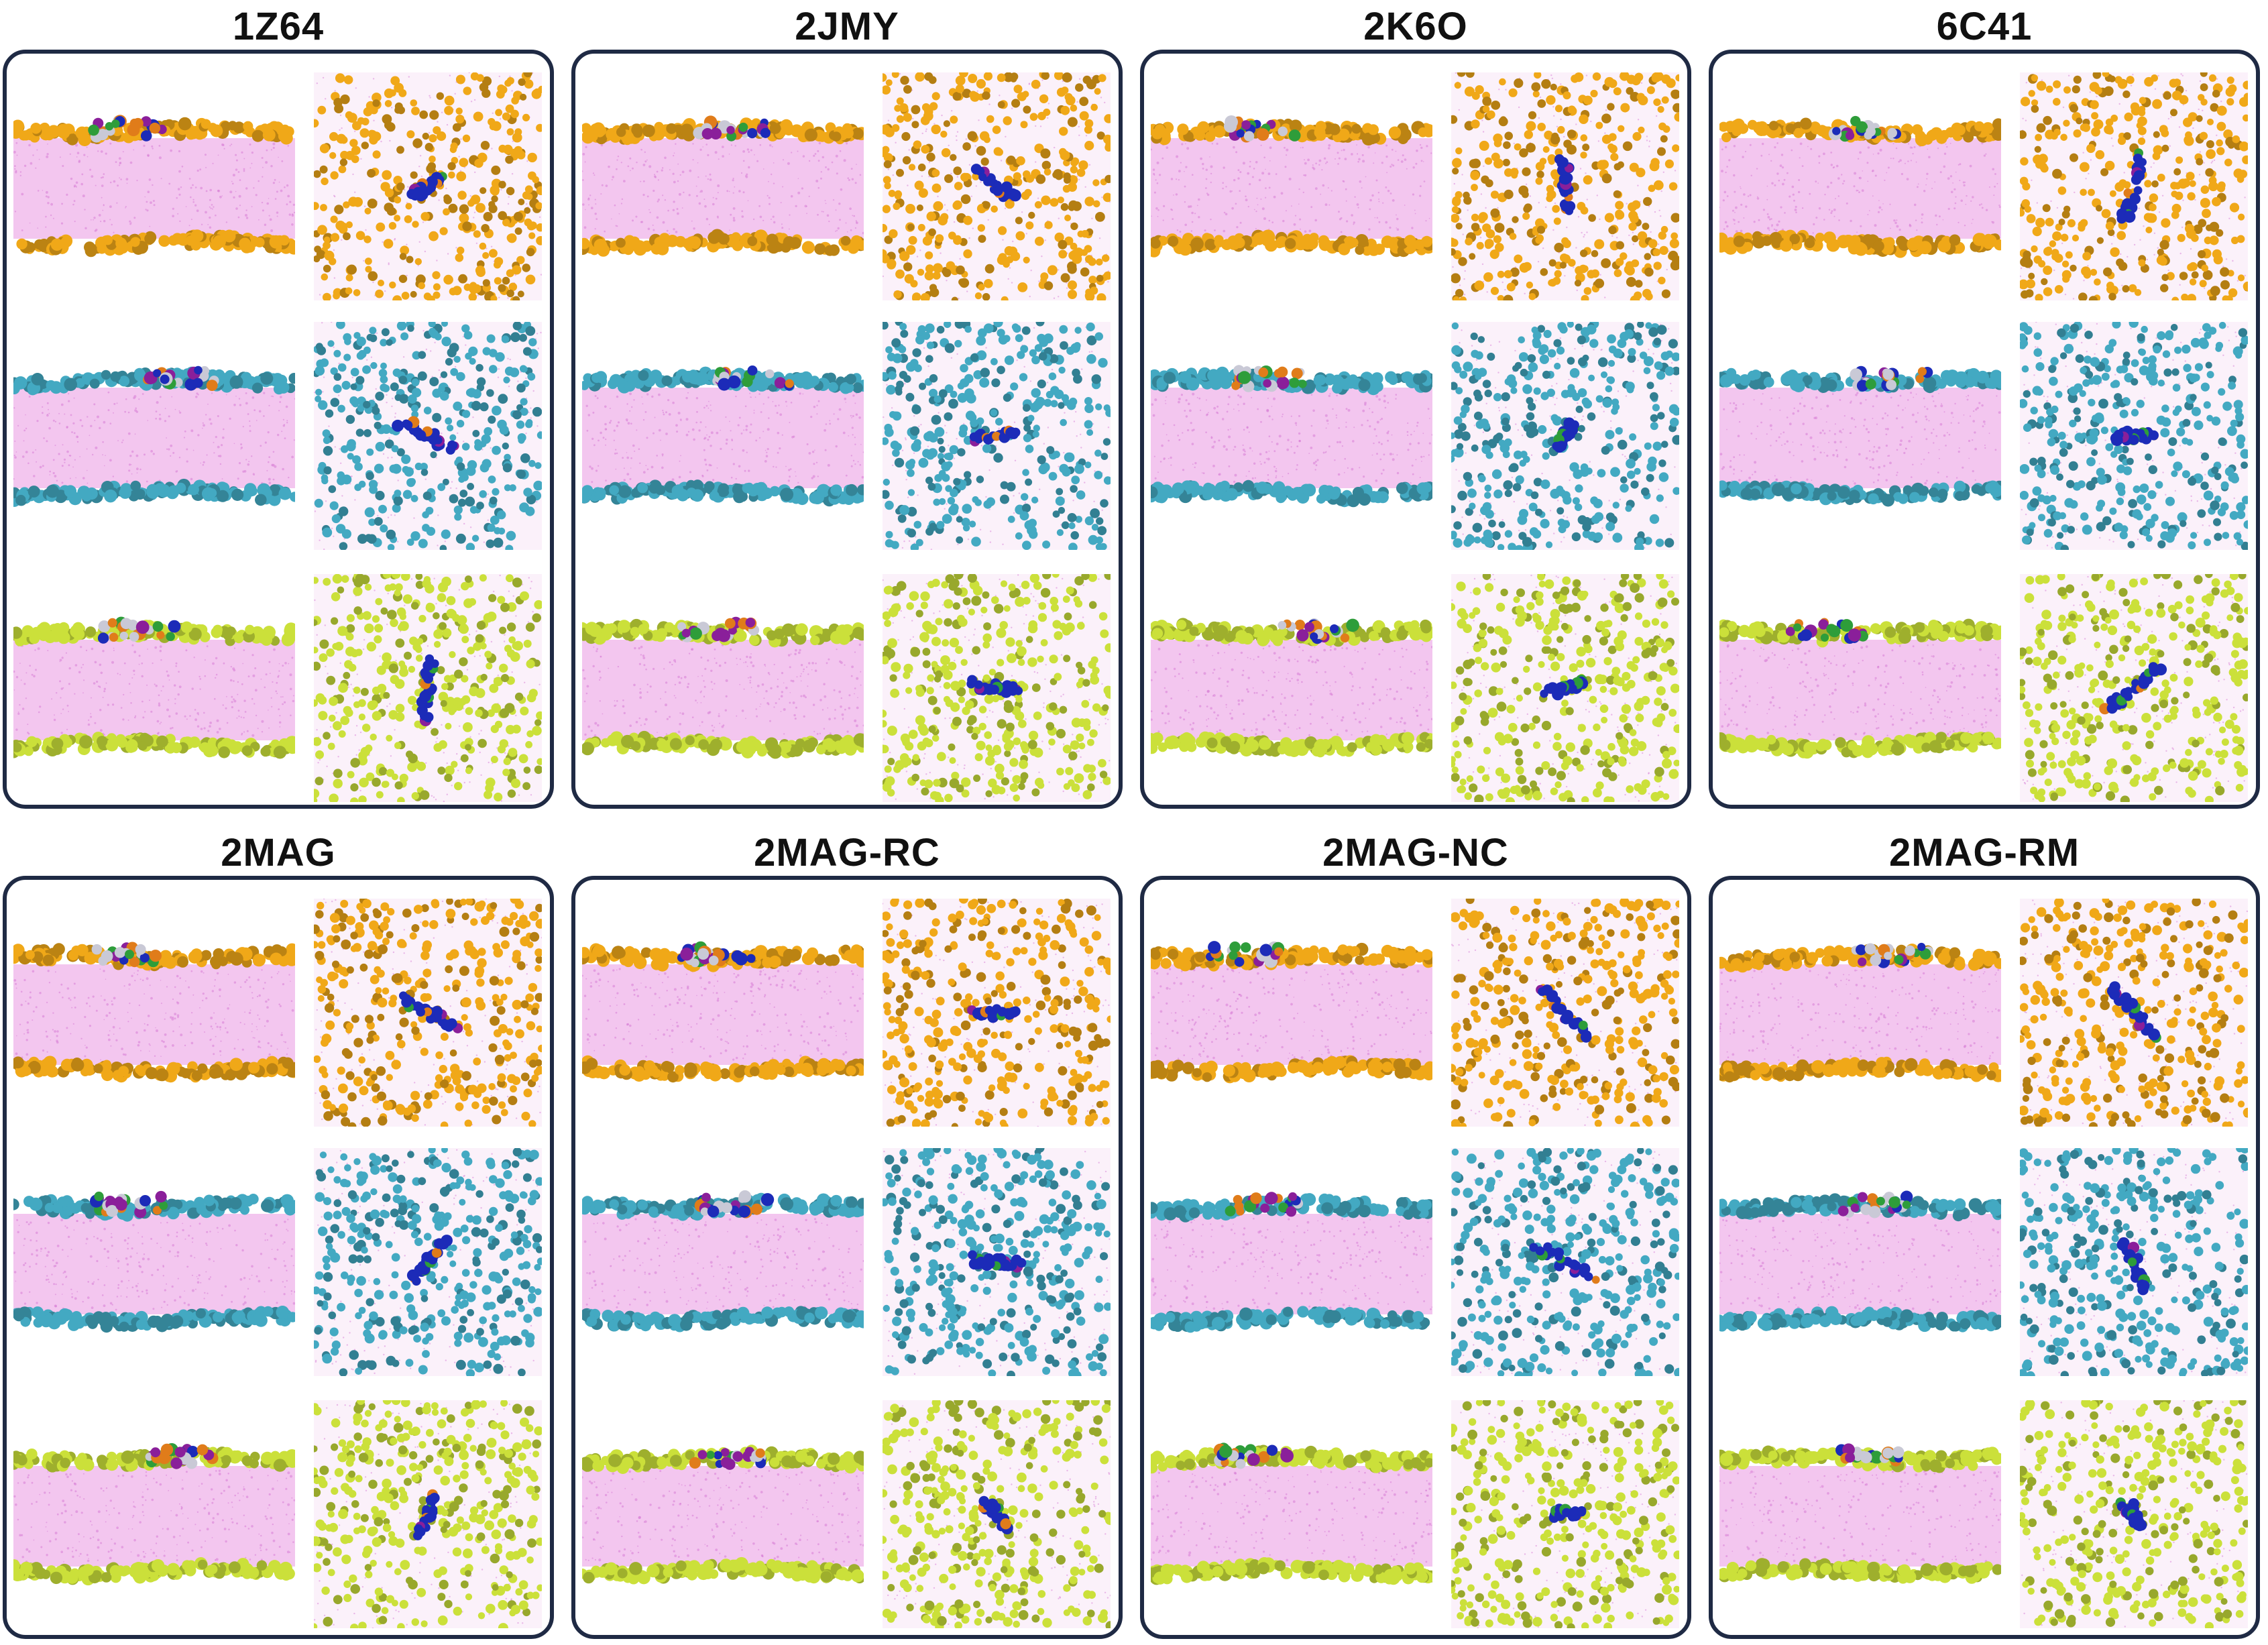  I want to click on panel-2mag, so click(278, 1257).